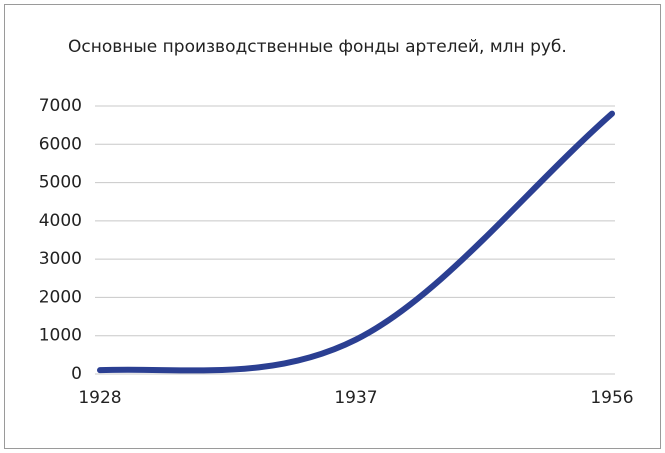  What do you see at coordinates (60, 259) in the screenshot?
I see `y-tick-label: 3000` at bounding box center [60, 259].